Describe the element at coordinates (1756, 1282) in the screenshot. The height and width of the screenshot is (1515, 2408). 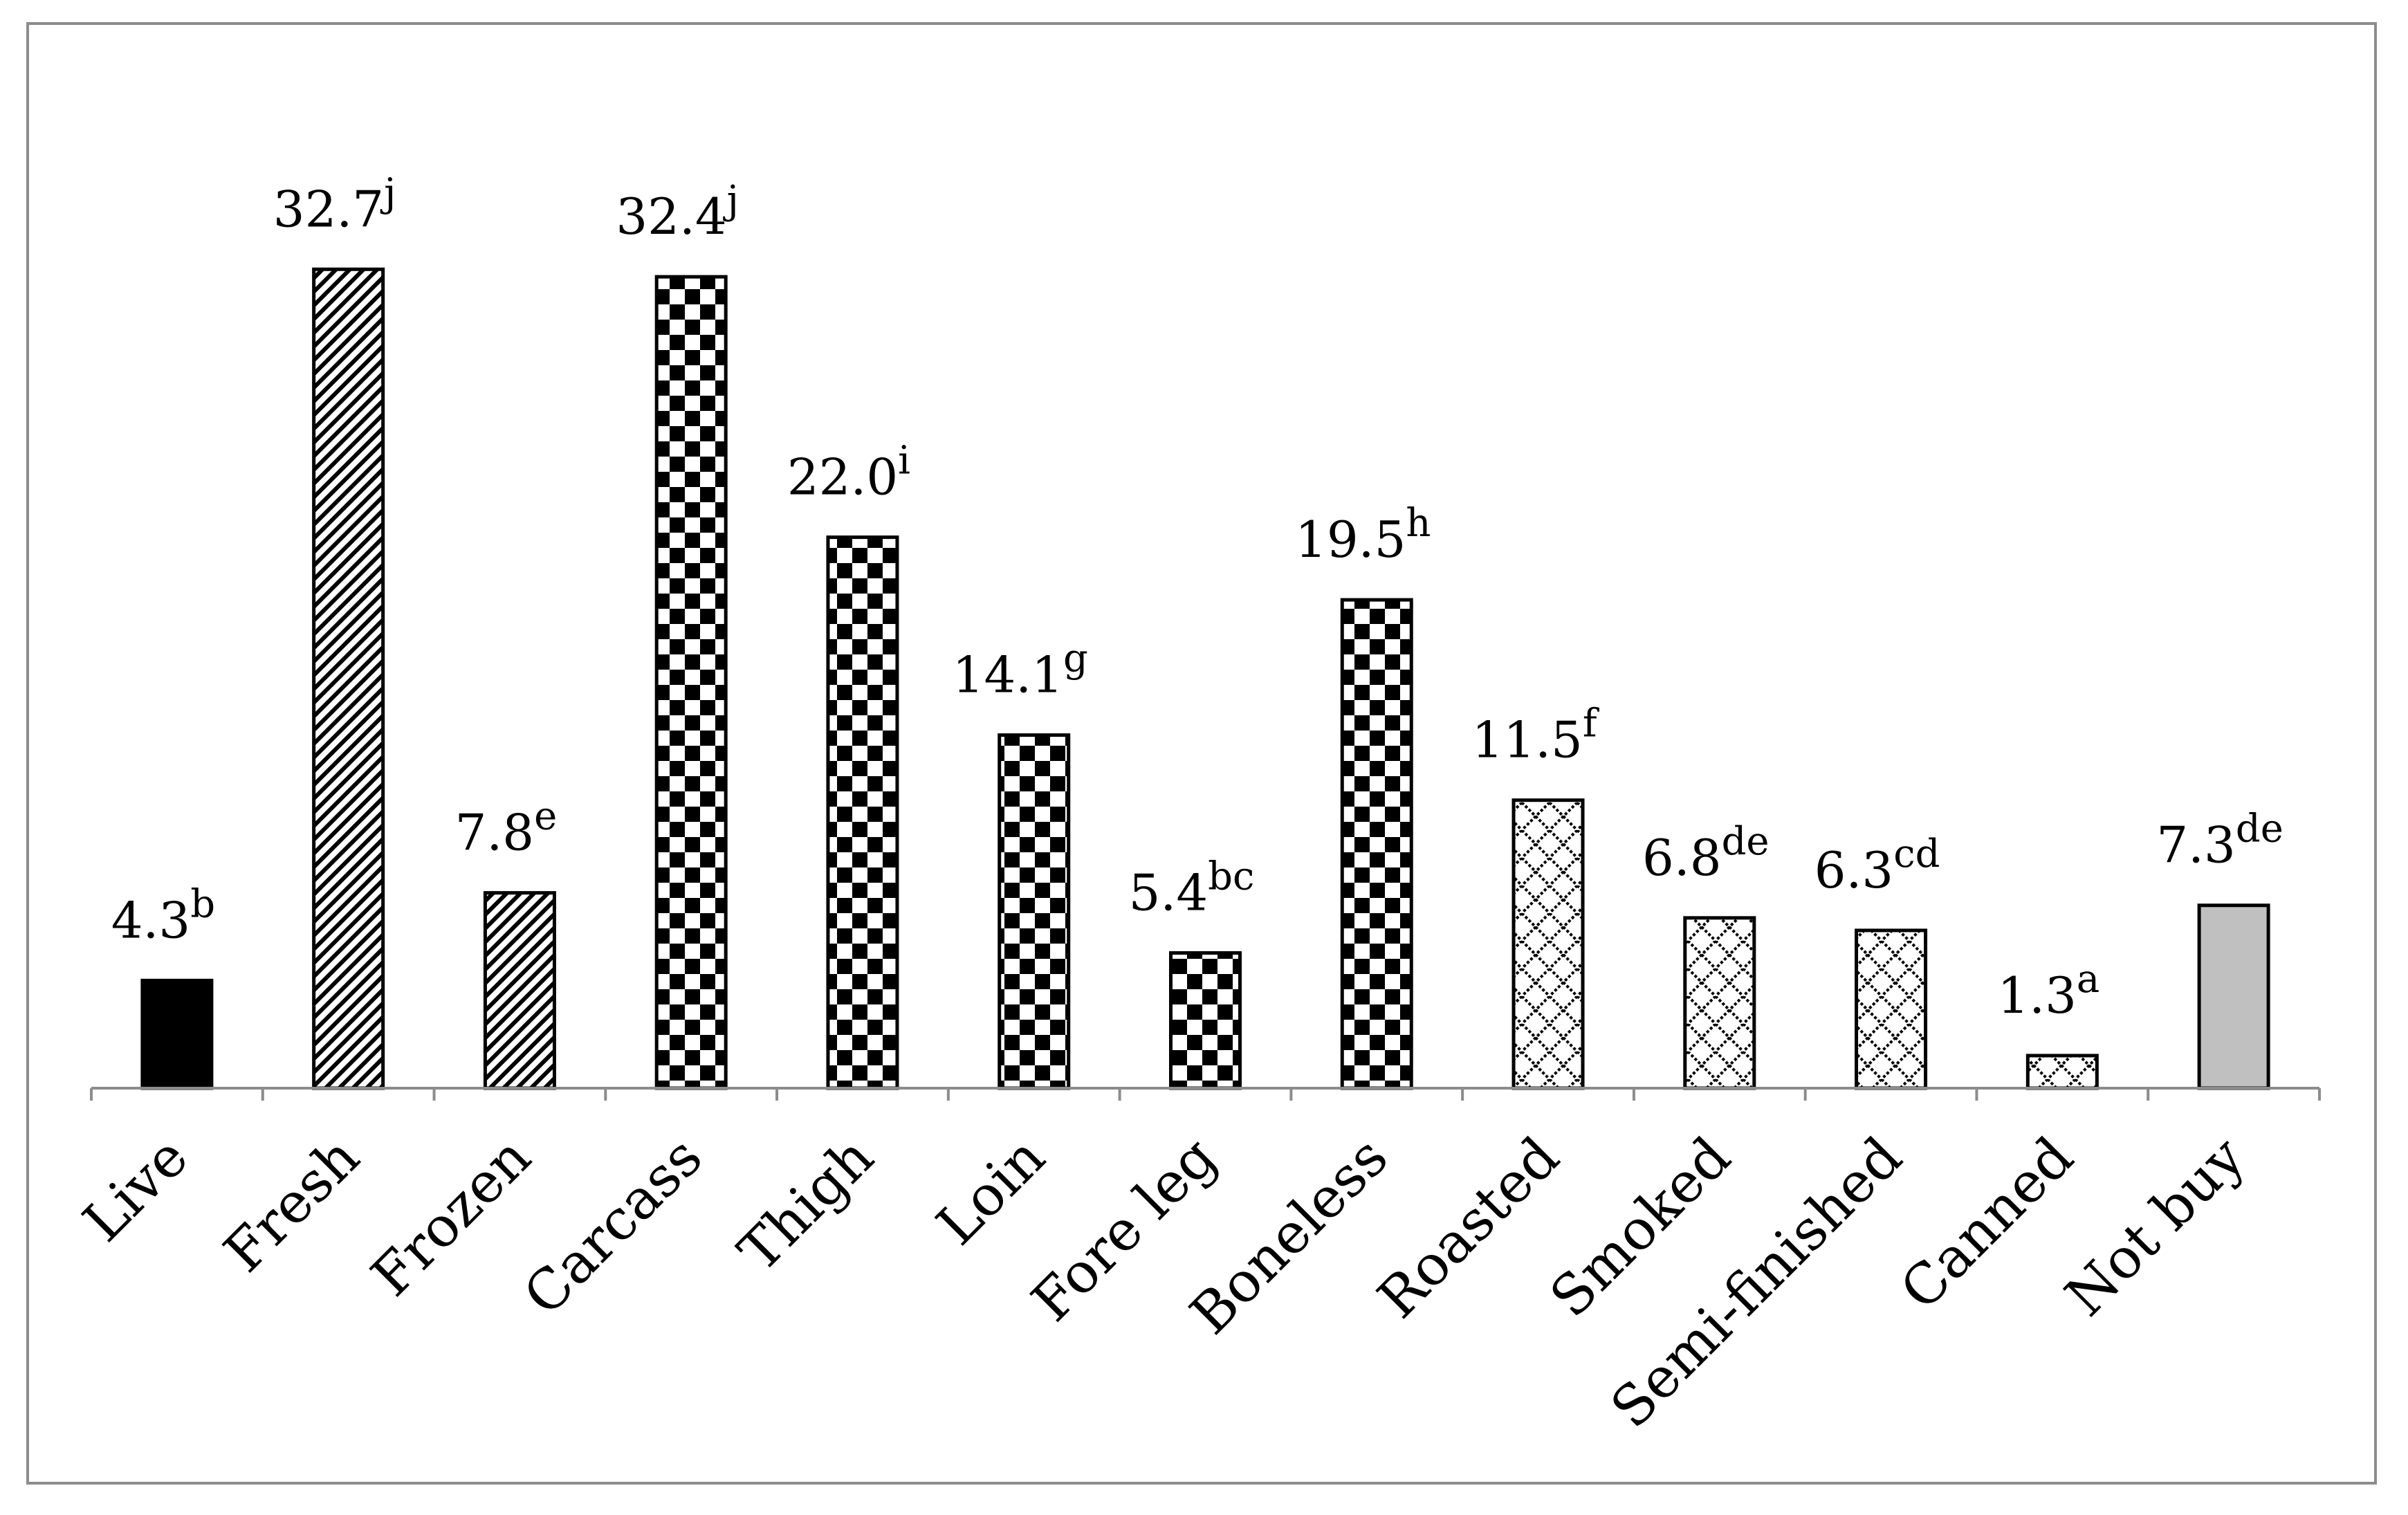
I see `tick-label-semi-finished: Semi-finished` at that location.